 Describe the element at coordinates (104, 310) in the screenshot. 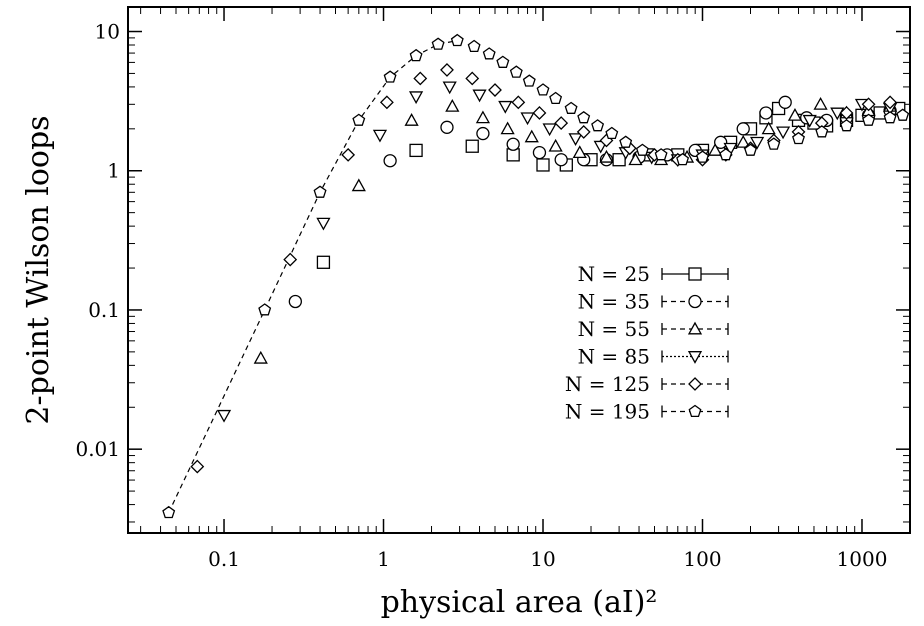

I see `y-tick-label: 0.1` at that location.